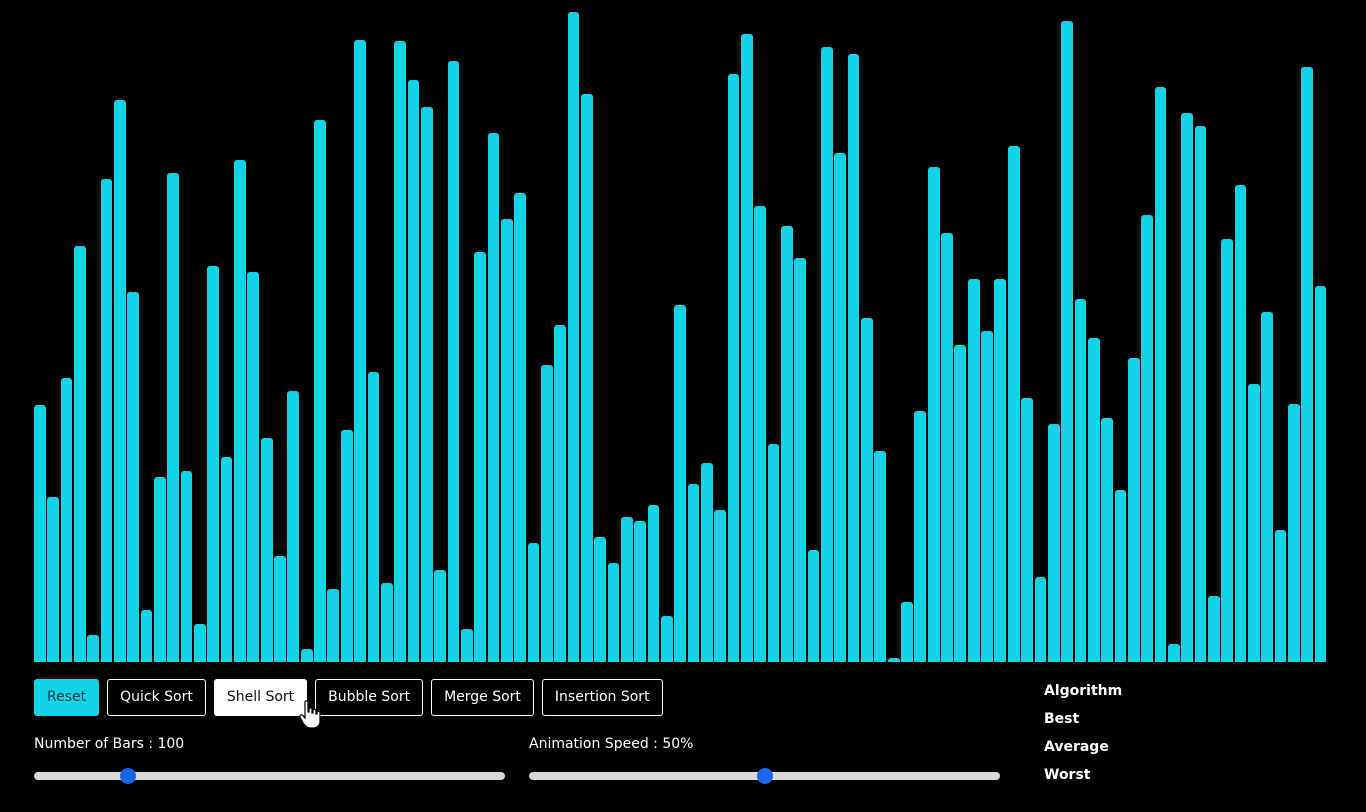 The width and height of the screenshot is (1366, 812). Describe the element at coordinates (67, 697) in the screenshot. I see `reset-button: Reset` at that location.